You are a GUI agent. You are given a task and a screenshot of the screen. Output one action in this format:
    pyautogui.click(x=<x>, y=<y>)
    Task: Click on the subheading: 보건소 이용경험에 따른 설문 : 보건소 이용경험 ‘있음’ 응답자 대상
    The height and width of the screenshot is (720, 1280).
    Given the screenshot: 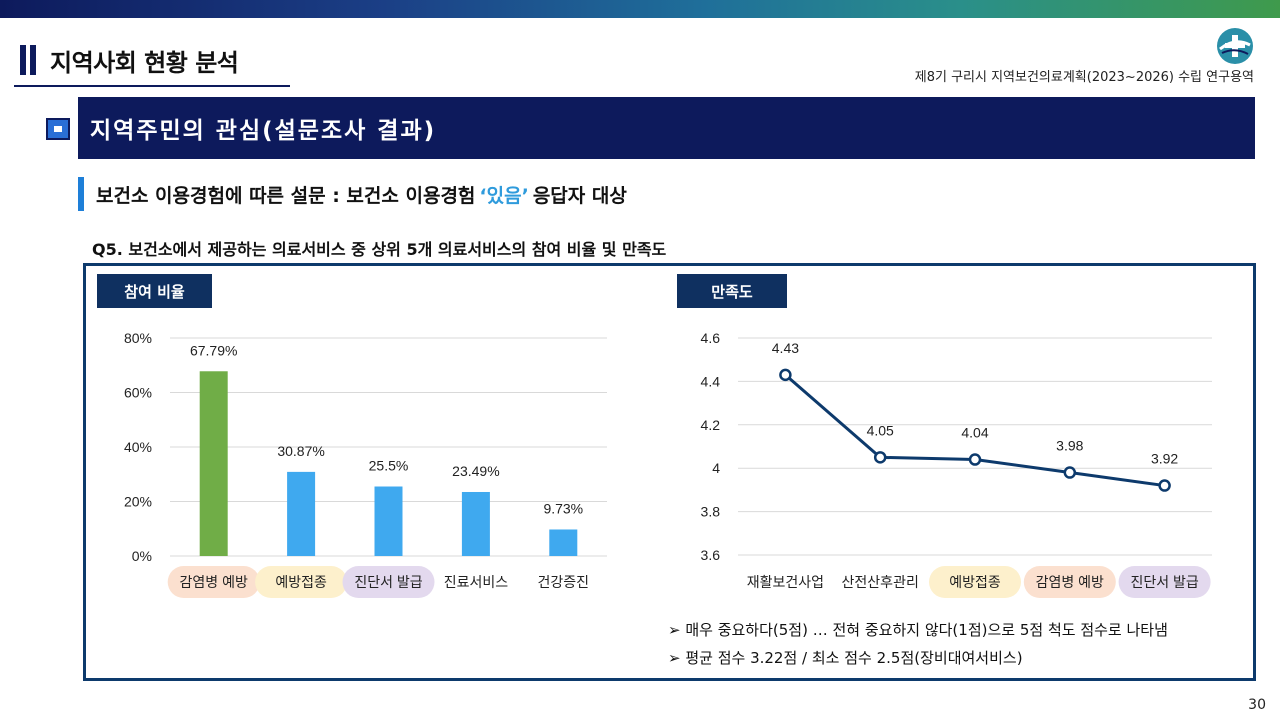 What is the action you would take?
    pyautogui.click(x=352, y=194)
    